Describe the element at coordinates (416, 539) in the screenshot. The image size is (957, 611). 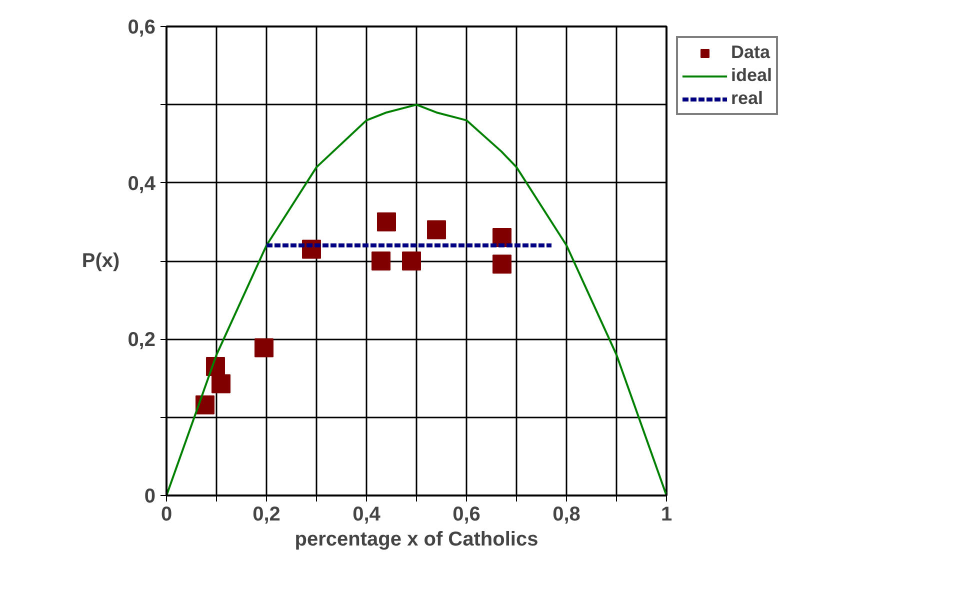
I see `x-axis-title: percentage x of Catholics` at that location.